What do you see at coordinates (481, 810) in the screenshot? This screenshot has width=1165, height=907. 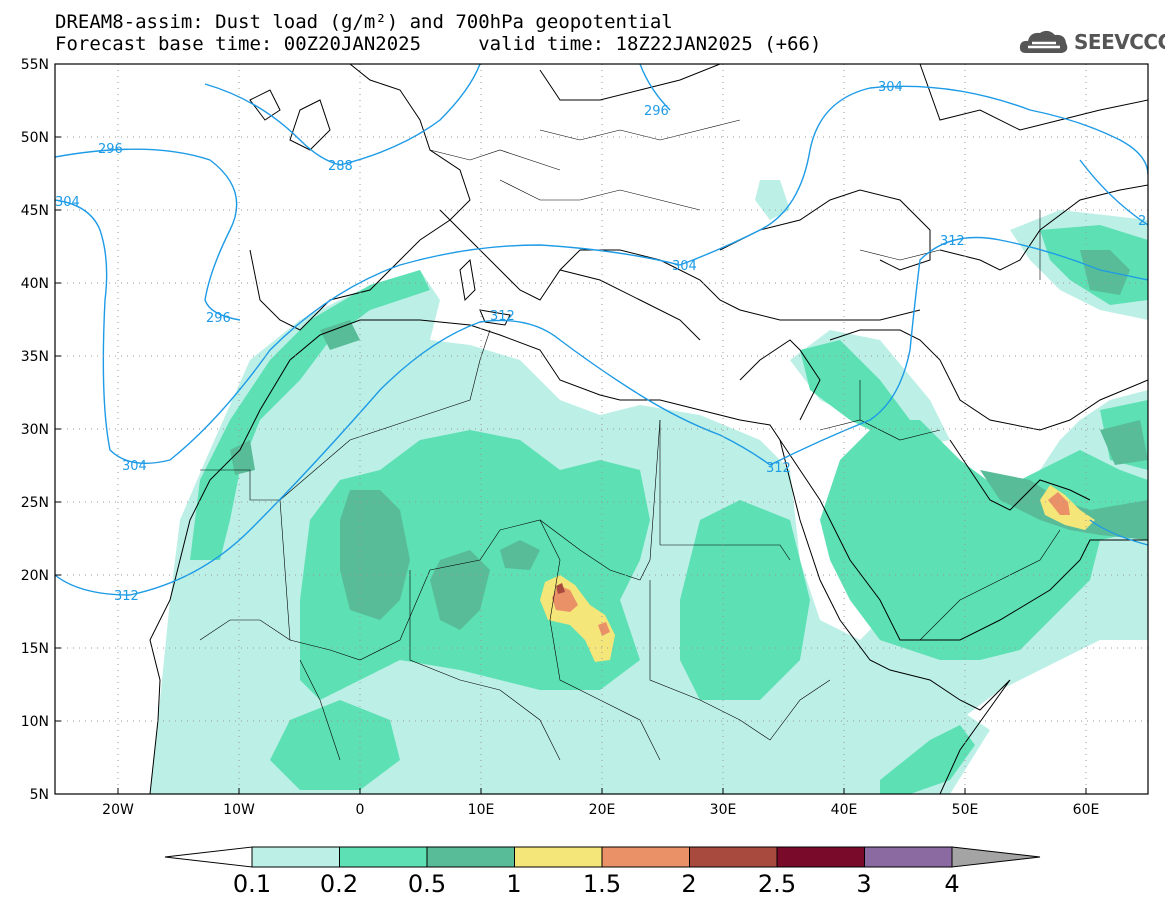 I see `lon-label: 10E` at bounding box center [481, 810].